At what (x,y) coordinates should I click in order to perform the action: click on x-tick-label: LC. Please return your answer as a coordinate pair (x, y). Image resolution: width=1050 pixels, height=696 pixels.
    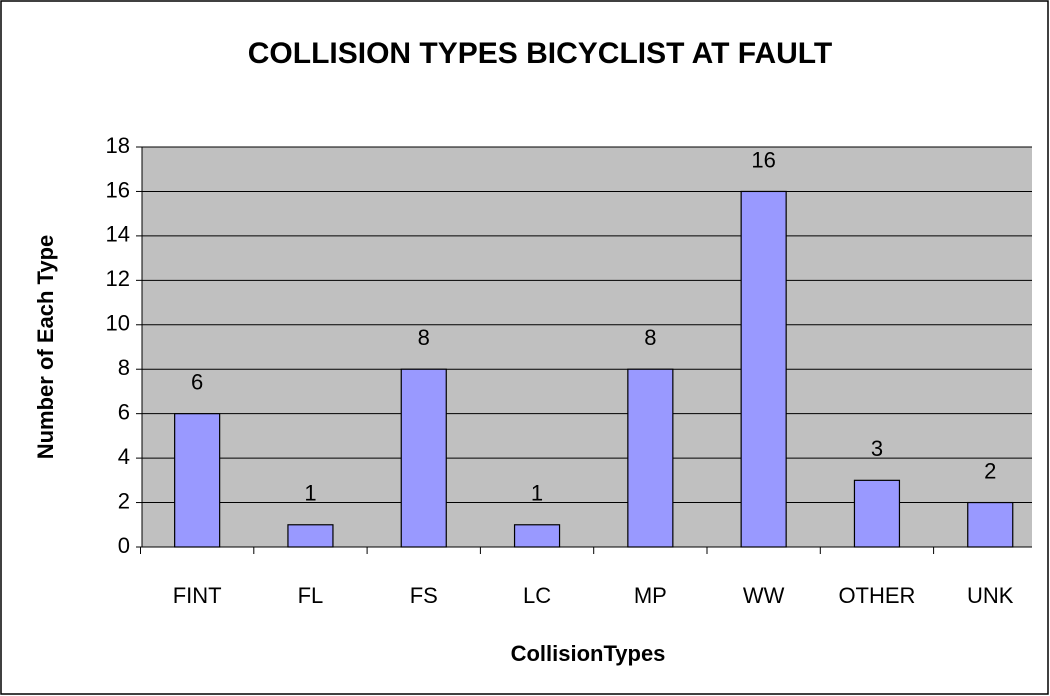
    Looking at the image, I should click on (537, 595).